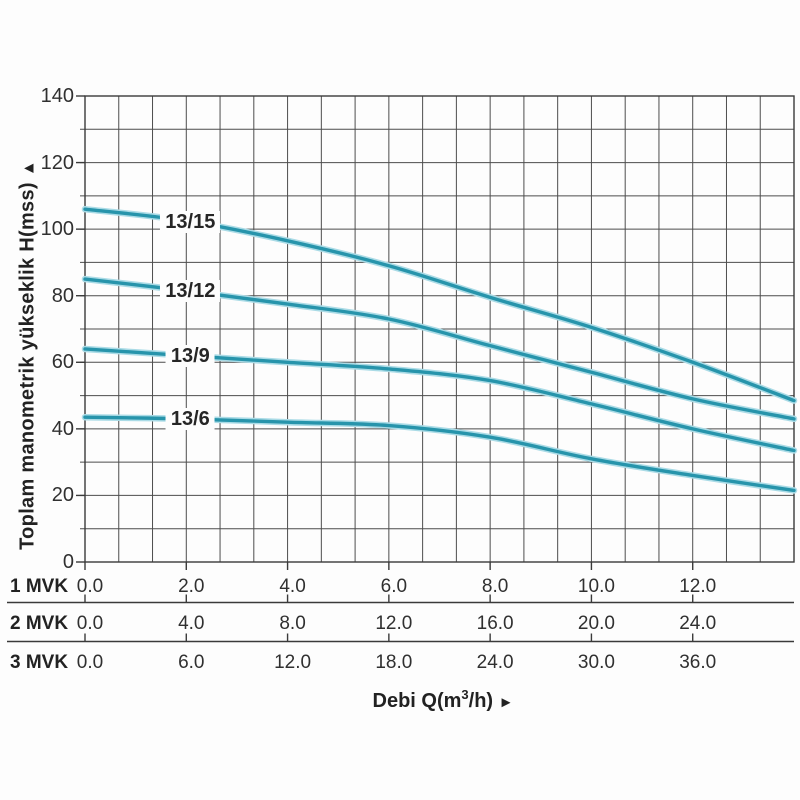 The height and width of the screenshot is (800, 800). What do you see at coordinates (39, 623) in the screenshot?
I see `x-scale-row-label: 2 MVK` at bounding box center [39, 623].